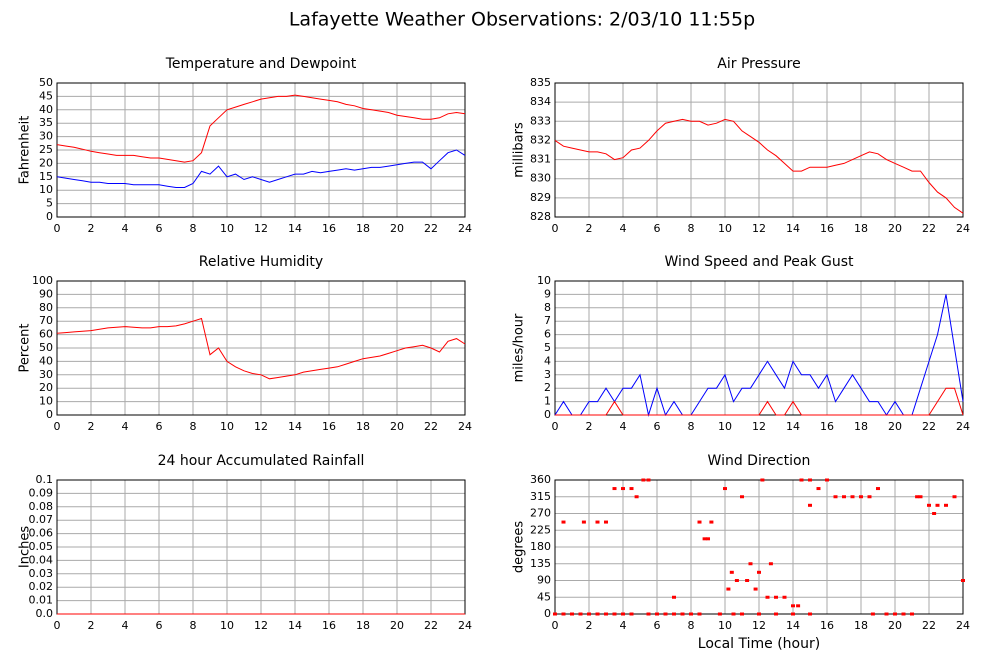 The width and height of the screenshot is (999, 659). What do you see at coordinates (41, 546) in the screenshot?
I see `y-tick-label: 0.05` at bounding box center [41, 546].